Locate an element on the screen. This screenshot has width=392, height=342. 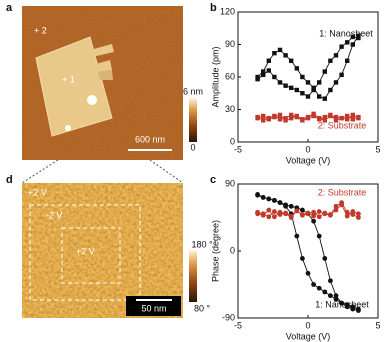
x-tick-label: 0 is located at coordinates (307, 325).